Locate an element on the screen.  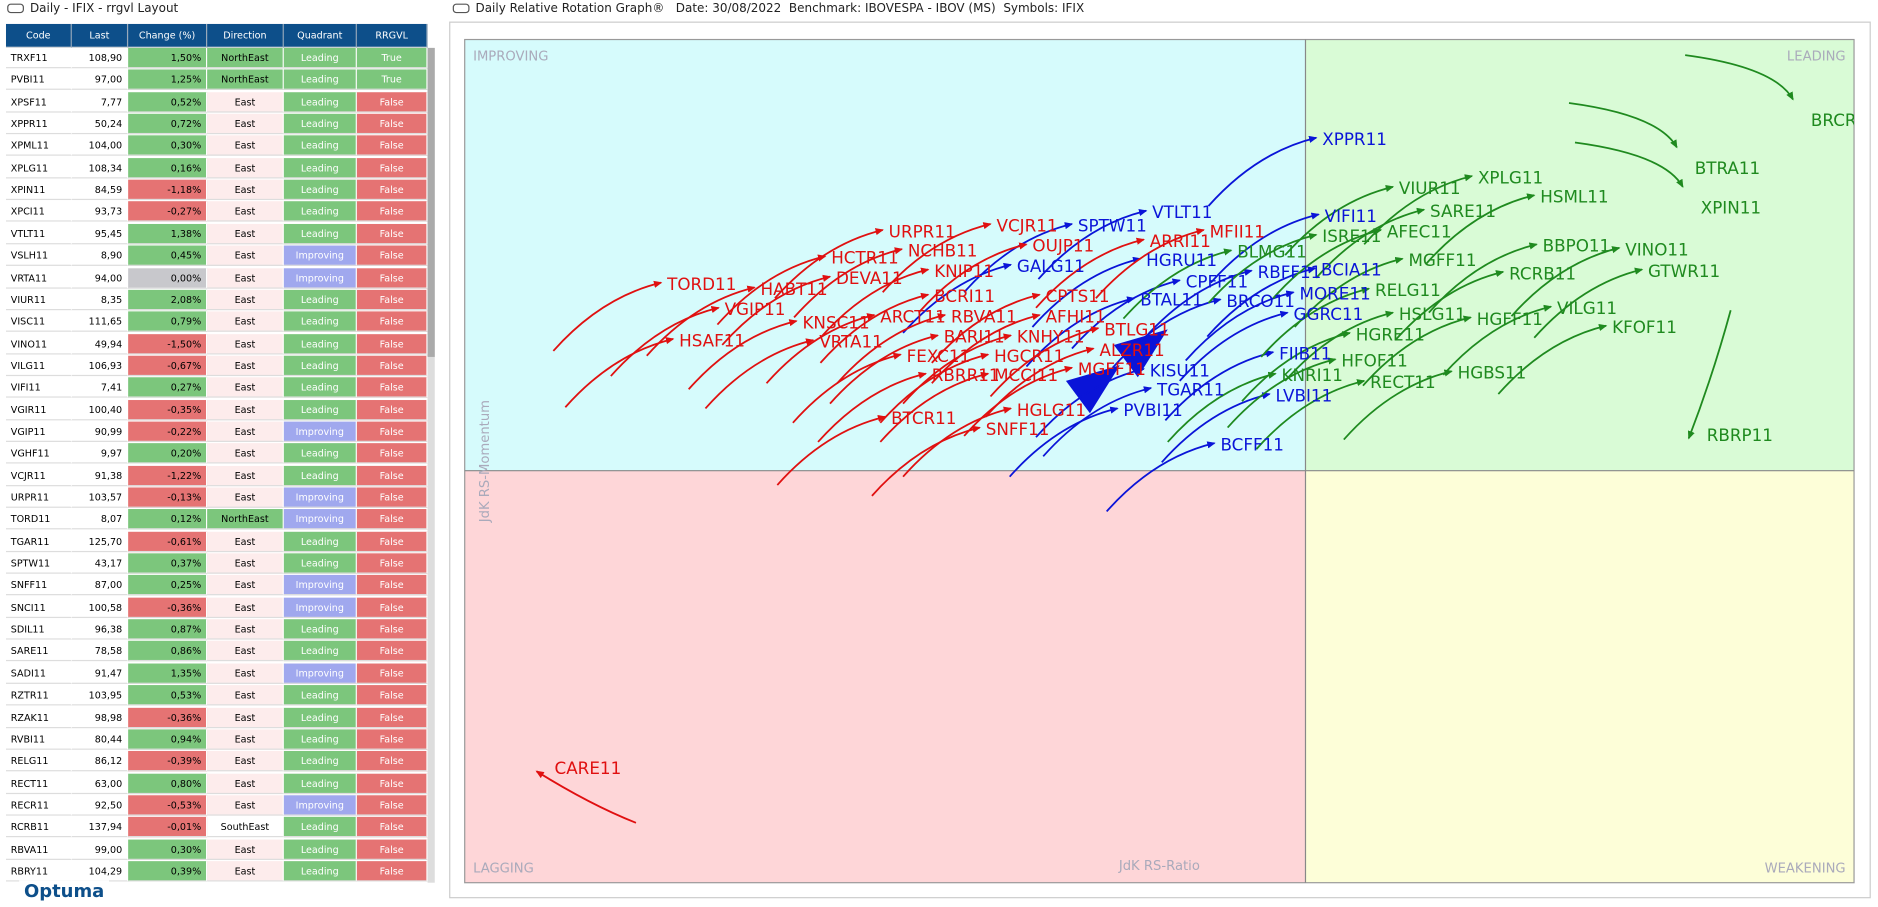
table-cell: RVBI11 is located at coordinates (38, 739).